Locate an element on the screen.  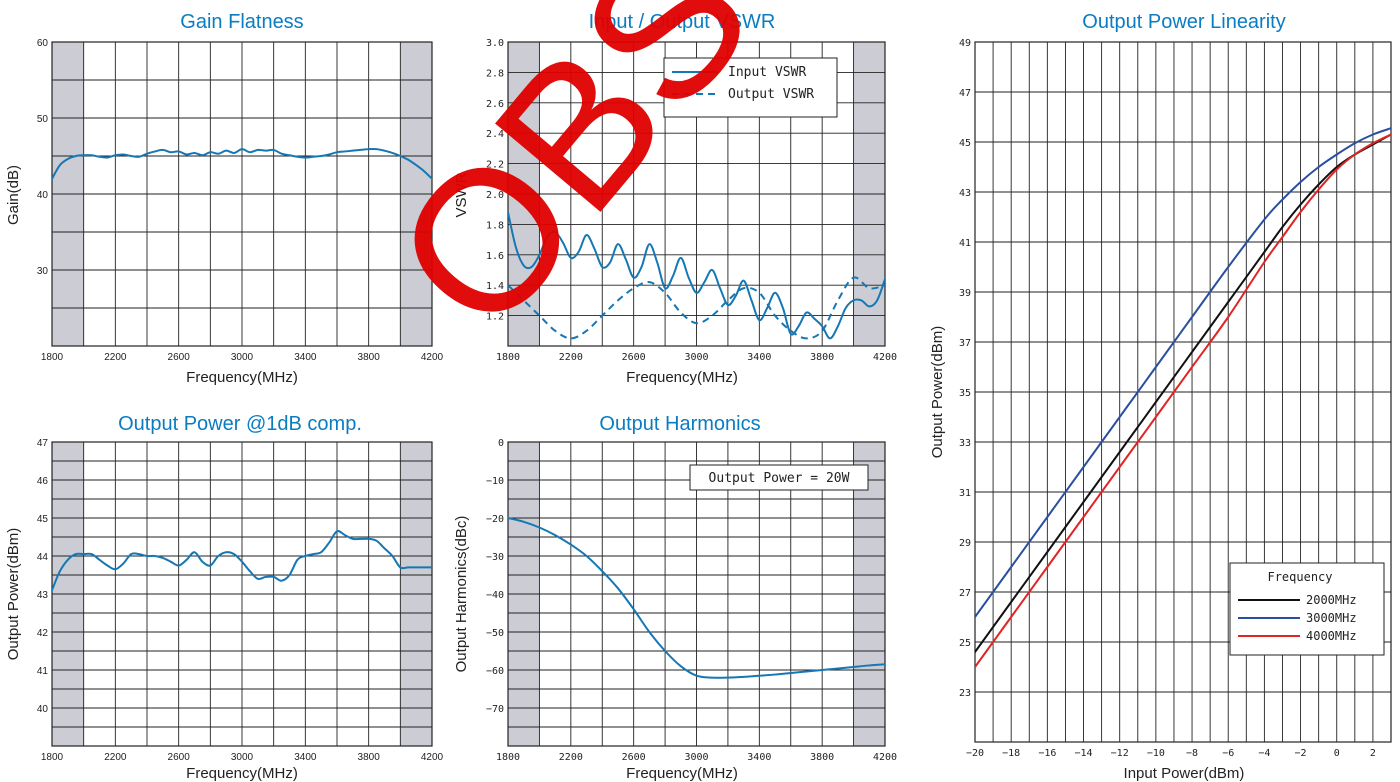
y-tick-label: −70 is located at coordinates (495, 709).